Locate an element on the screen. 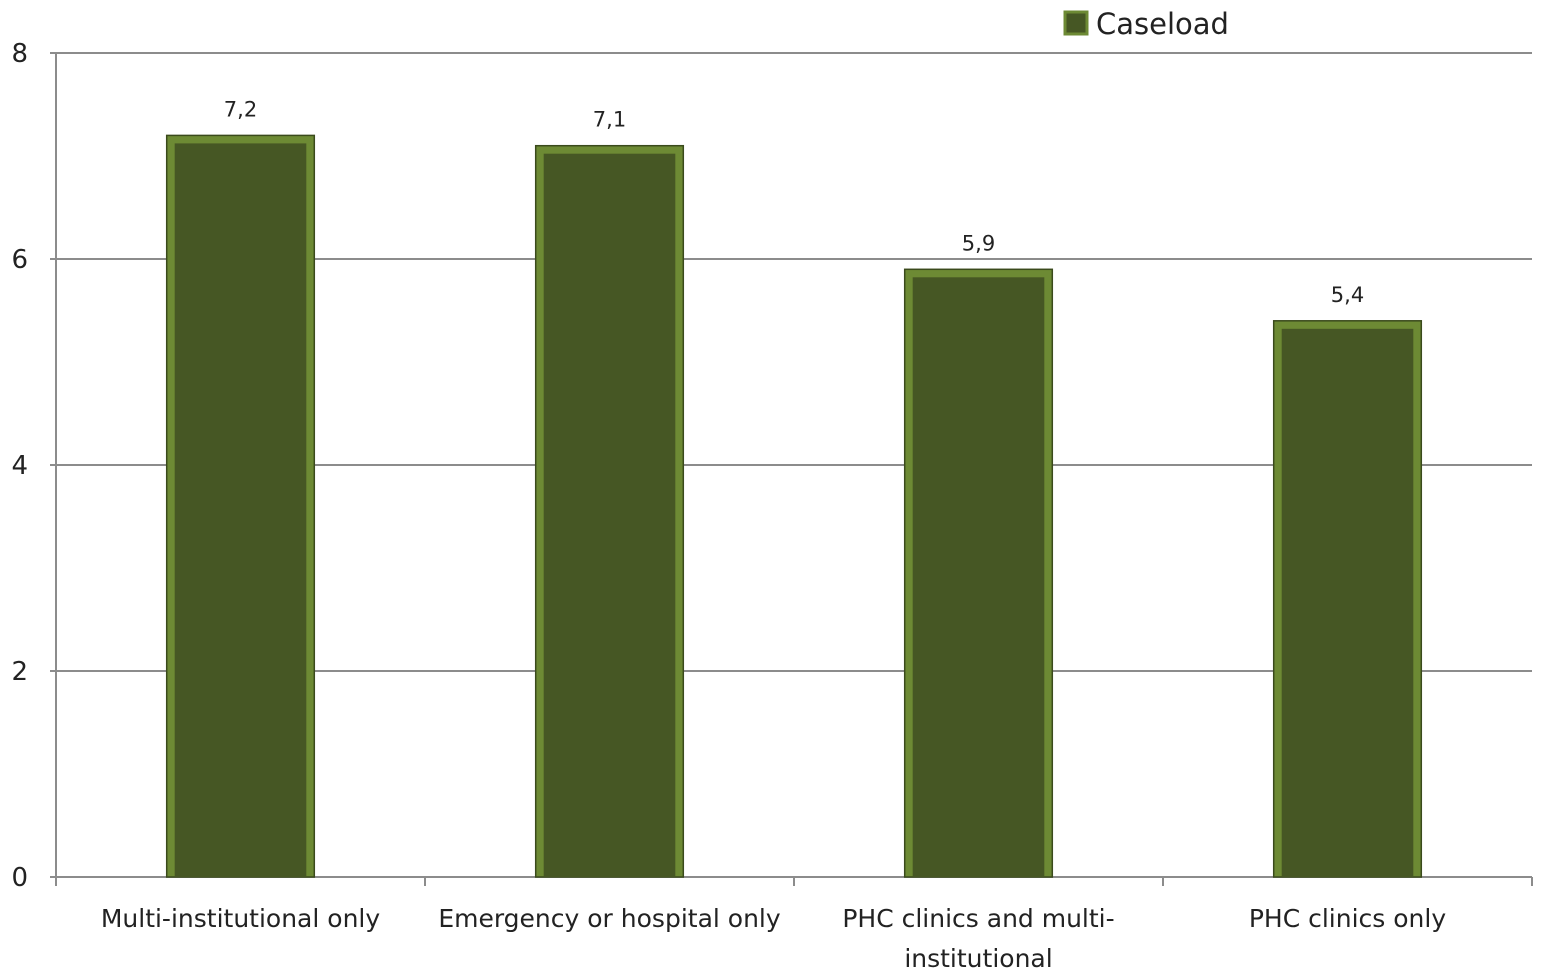 The height and width of the screenshot is (973, 1543). data-label: 7,1 is located at coordinates (609, 120).